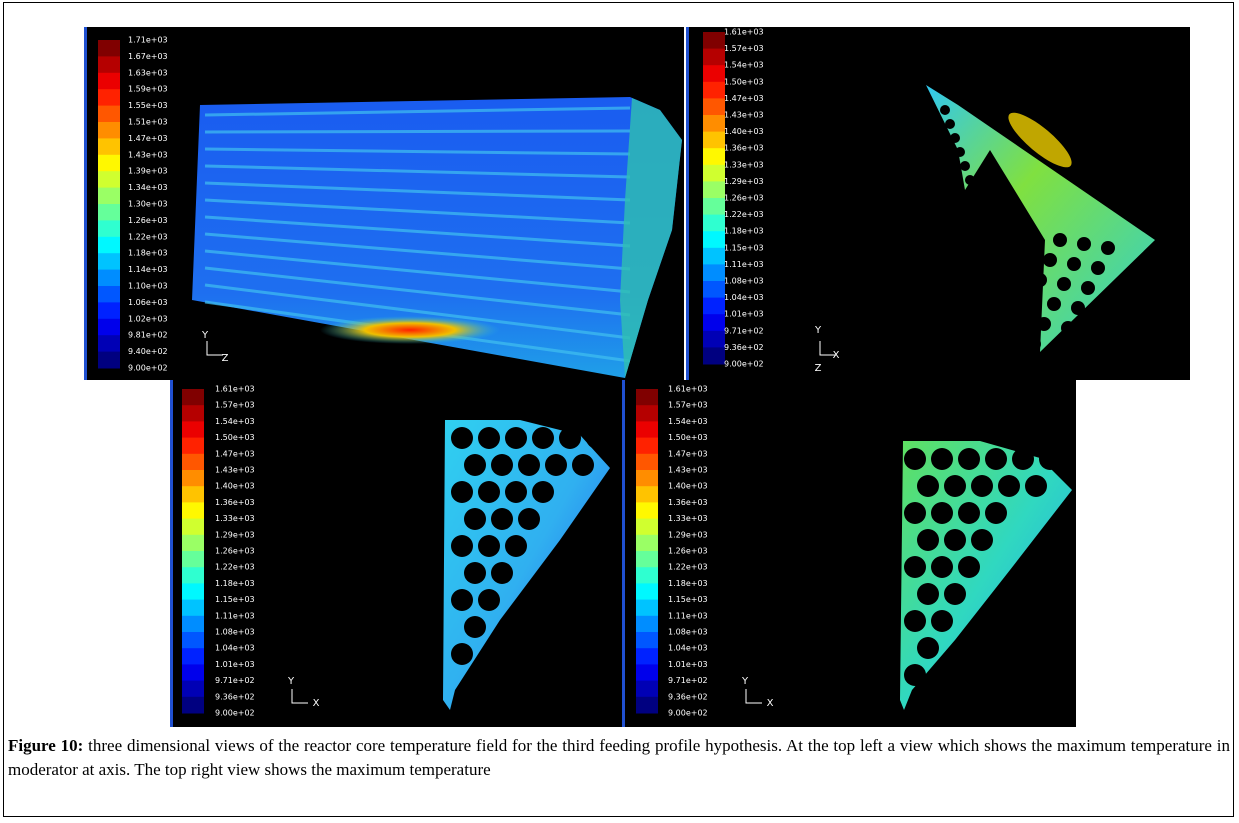  Describe the element at coordinates (225, 358) in the screenshot. I see `axis-label: Z` at that location.